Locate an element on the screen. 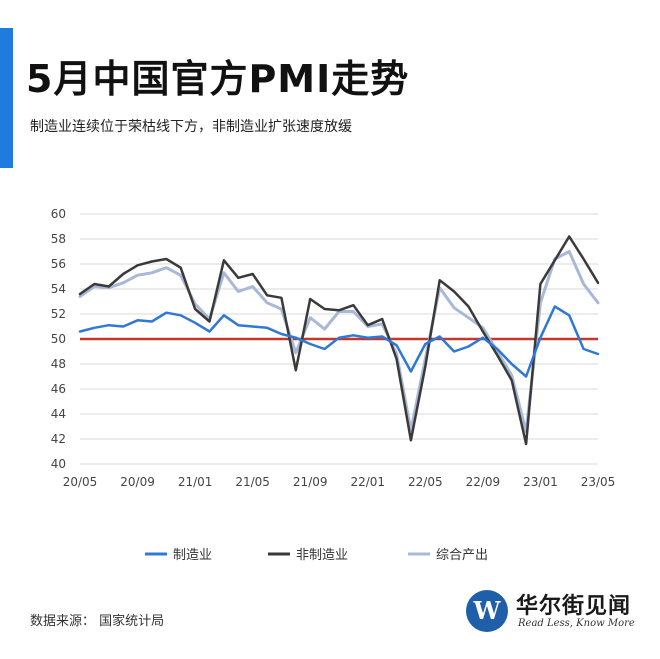  y-axis: 40 42 44 46 48 50 52 54 56 58 60 is located at coordinates (58, 339).